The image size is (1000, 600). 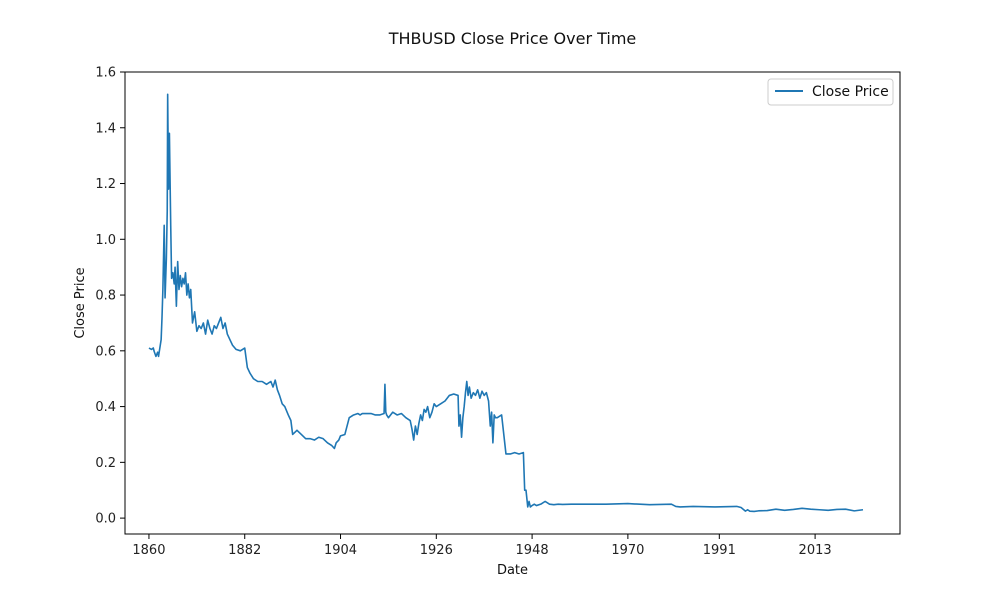 I want to click on y-axis: 0.0 0.2 0.4 0.6 0.8 1.0 1.2 1.4 1.6, so click(x=110, y=296).